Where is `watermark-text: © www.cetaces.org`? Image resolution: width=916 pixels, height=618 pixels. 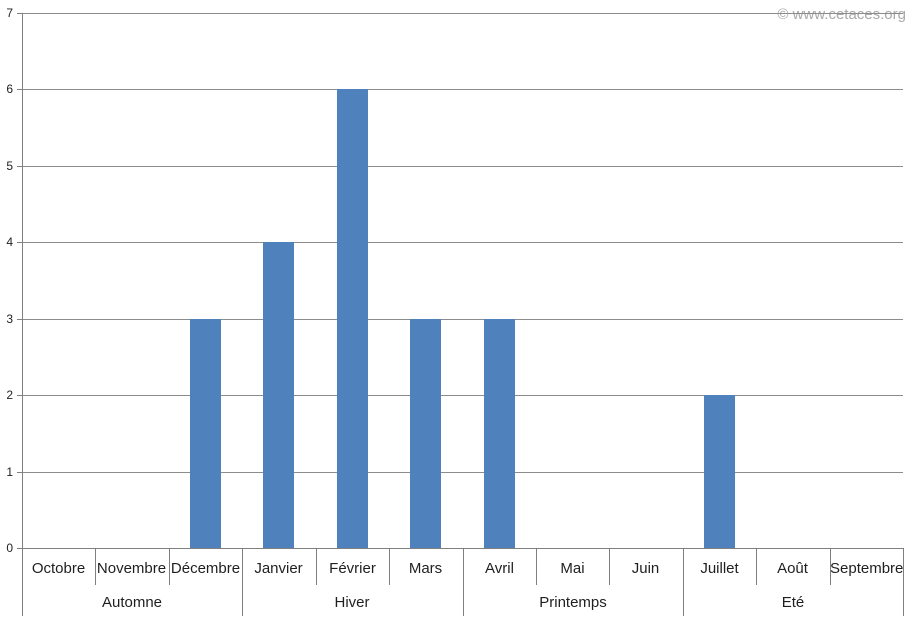 watermark-text: © www.cetaces.org is located at coordinates (841, 14).